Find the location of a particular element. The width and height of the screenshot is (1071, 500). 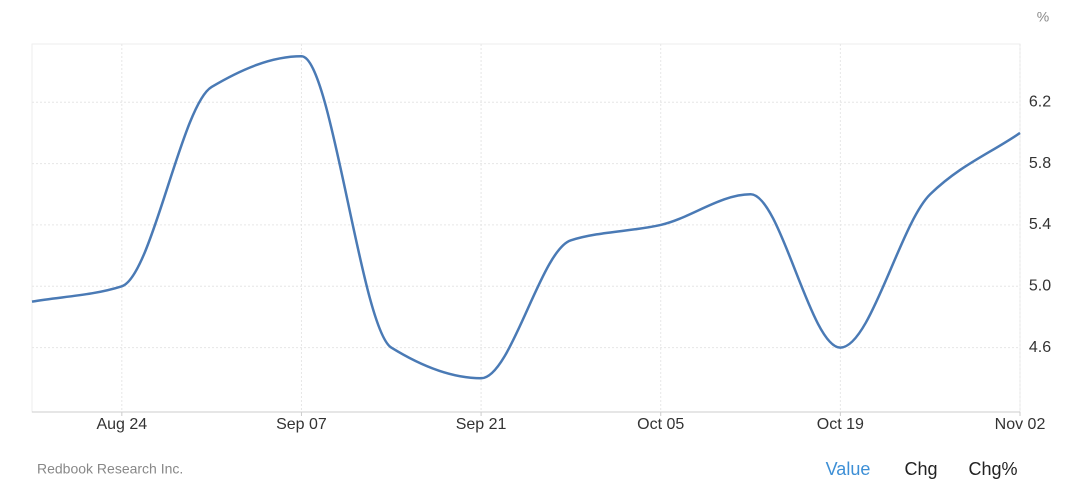

y-tick-label: 5.0 is located at coordinates (1040, 285).